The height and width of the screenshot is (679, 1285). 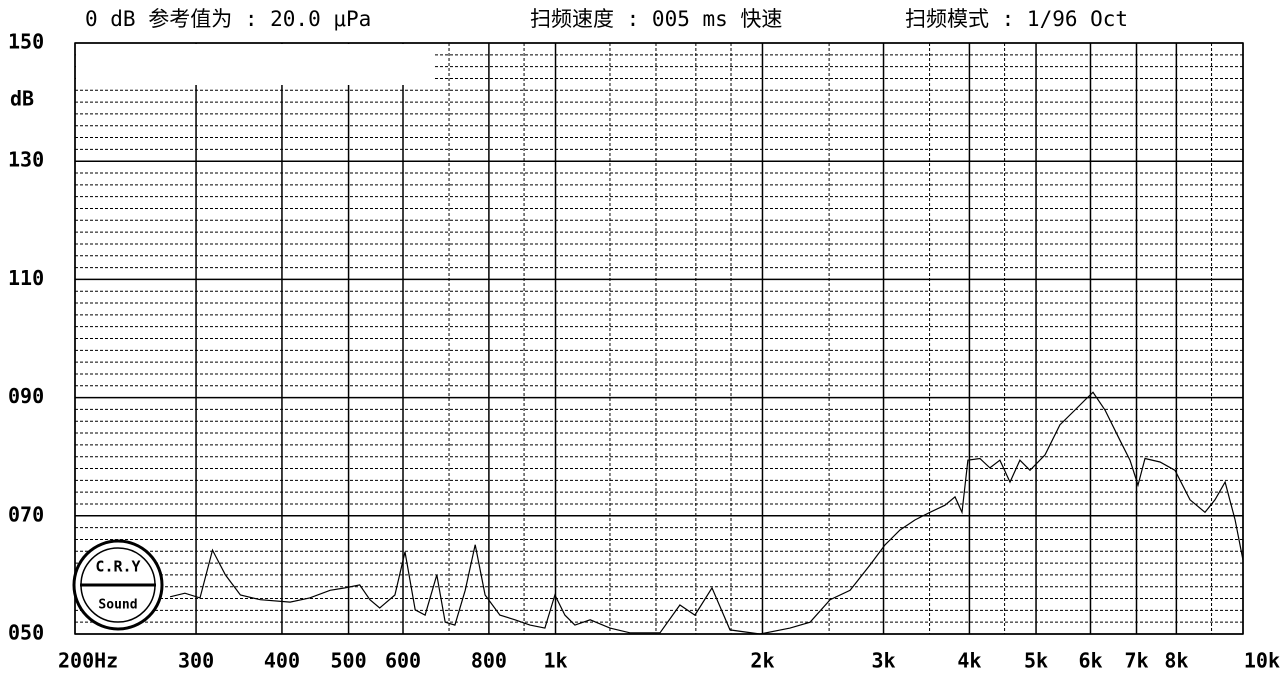 I want to click on x-tick-label: 6k, so click(x=1090, y=661).